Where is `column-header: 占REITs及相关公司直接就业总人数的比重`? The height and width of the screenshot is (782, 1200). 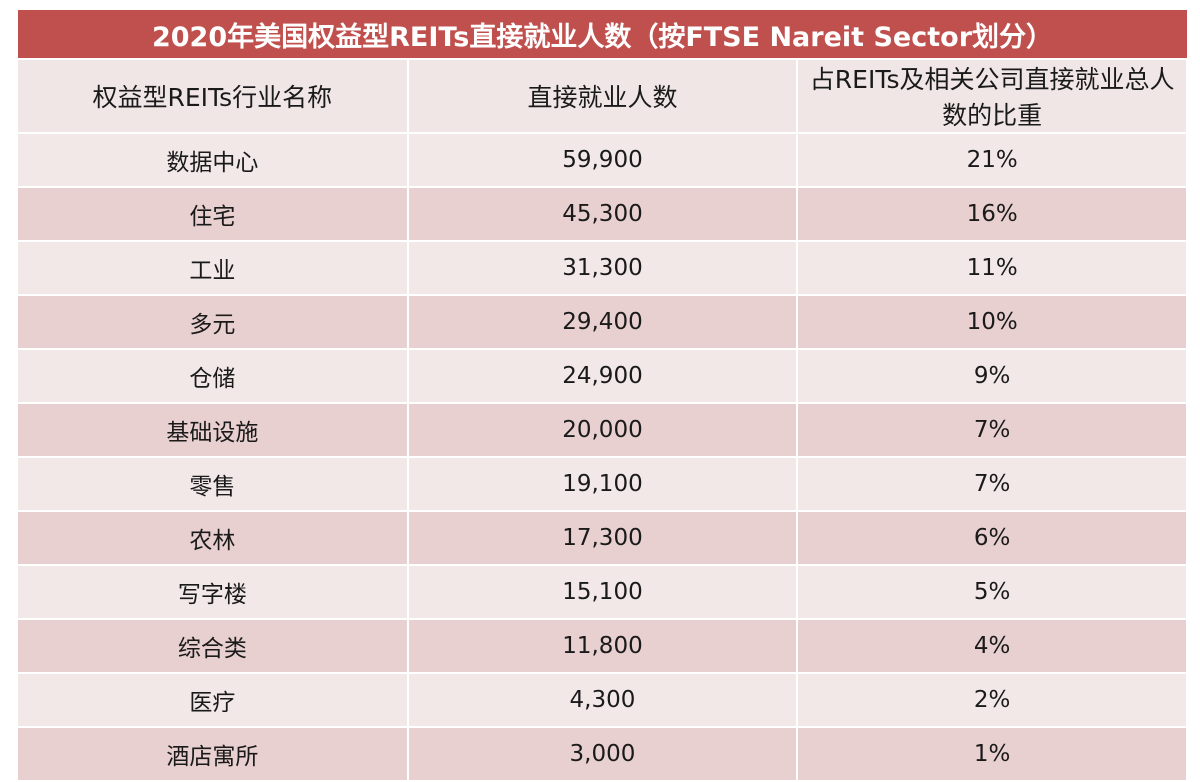 column-header: 占REITs及相关公司直接就业总人数的比重 is located at coordinates (992, 96).